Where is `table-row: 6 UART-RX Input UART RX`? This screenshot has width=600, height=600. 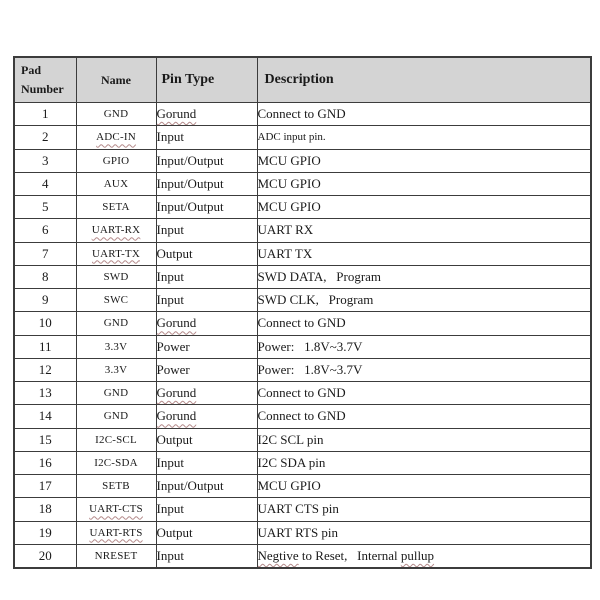 table-row: 6 UART-RX Input UART RX is located at coordinates (302, 230).